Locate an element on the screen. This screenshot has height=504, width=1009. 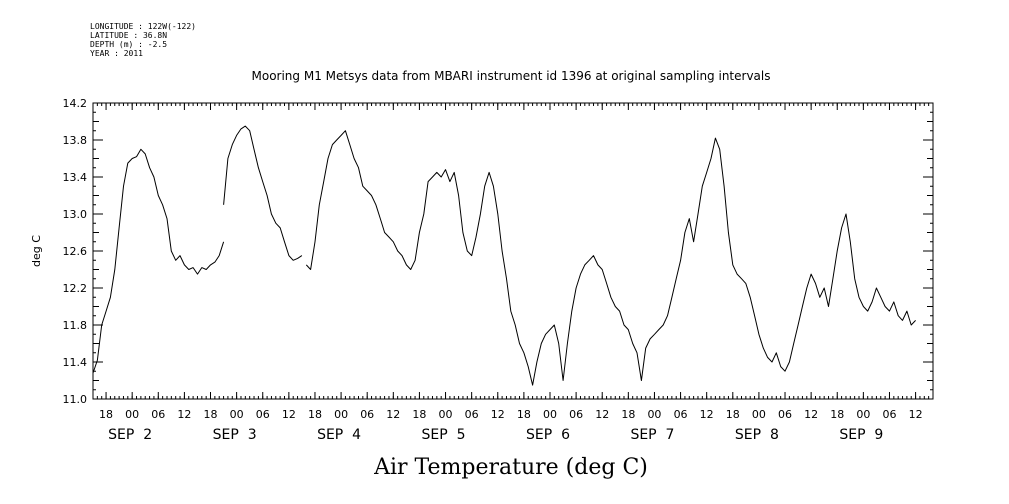
x-day-label: SEP 6 is located at coordinates (548, 435).